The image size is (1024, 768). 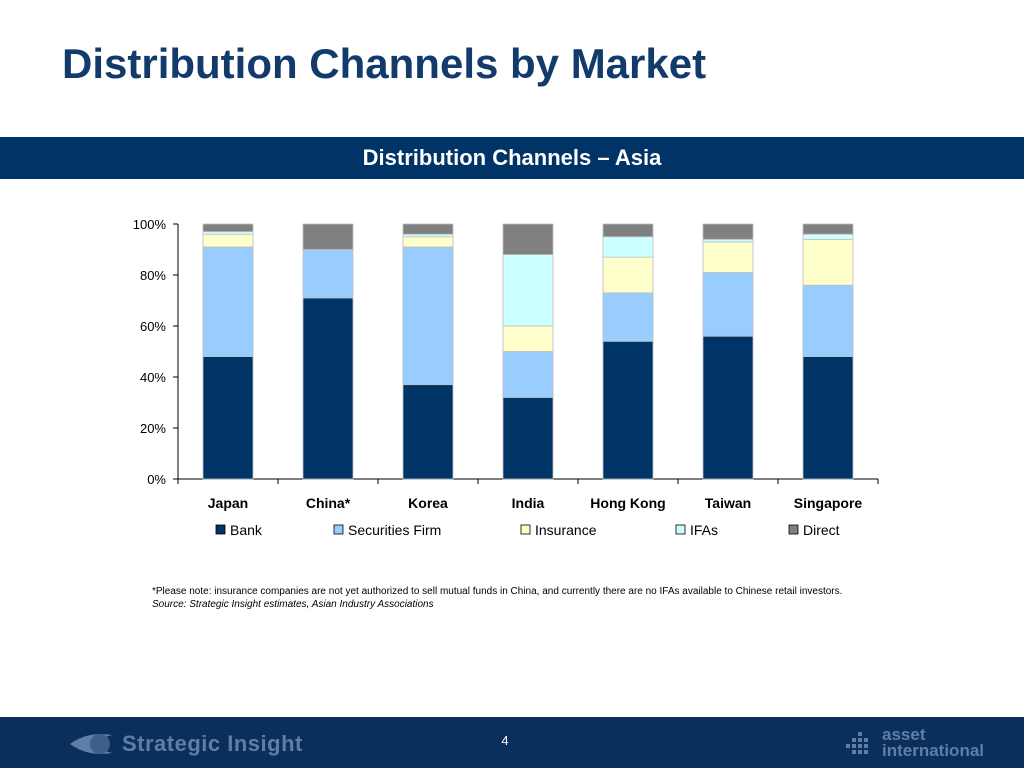 I want to click on slide-title: Distribution Channels by Market, so click(x=384, y=63).